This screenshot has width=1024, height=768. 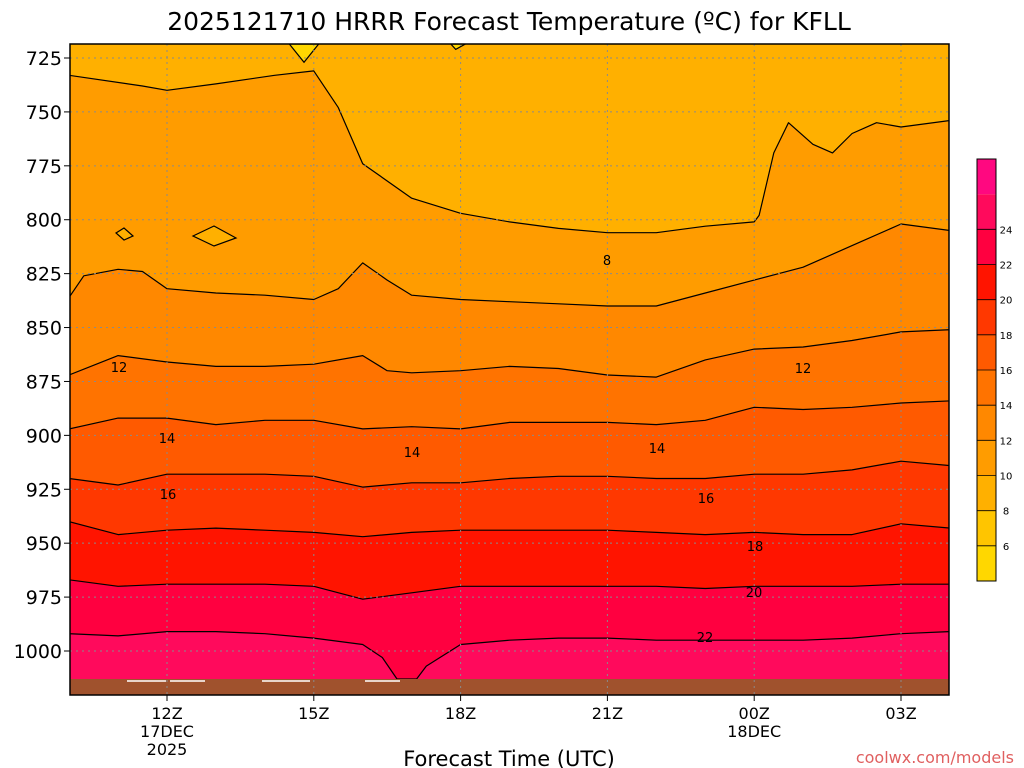 I want to click on contour-label-8: 8, so click(x=607, y=261).